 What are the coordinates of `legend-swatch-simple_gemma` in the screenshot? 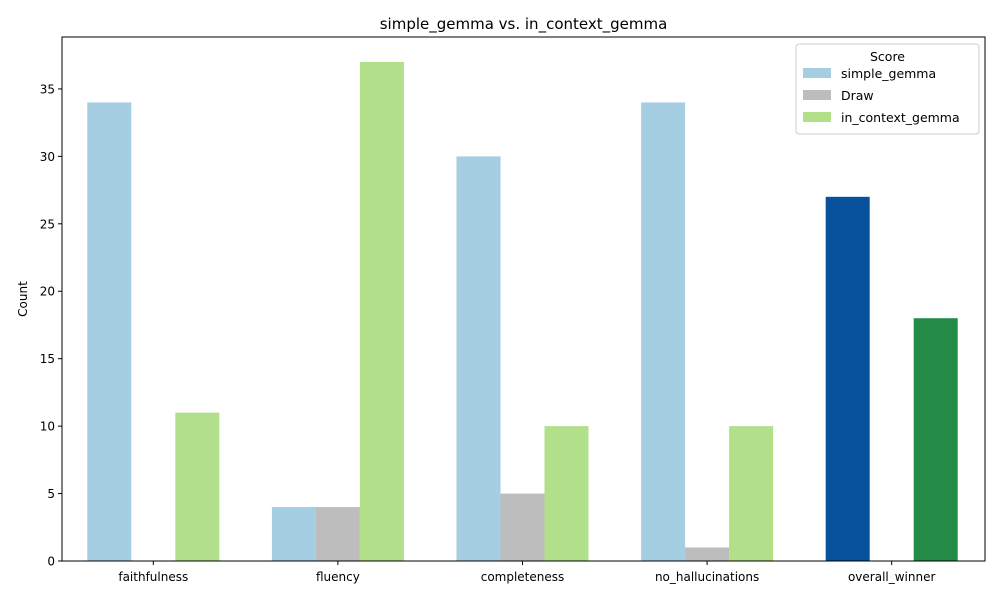 It's located at (817, 73).